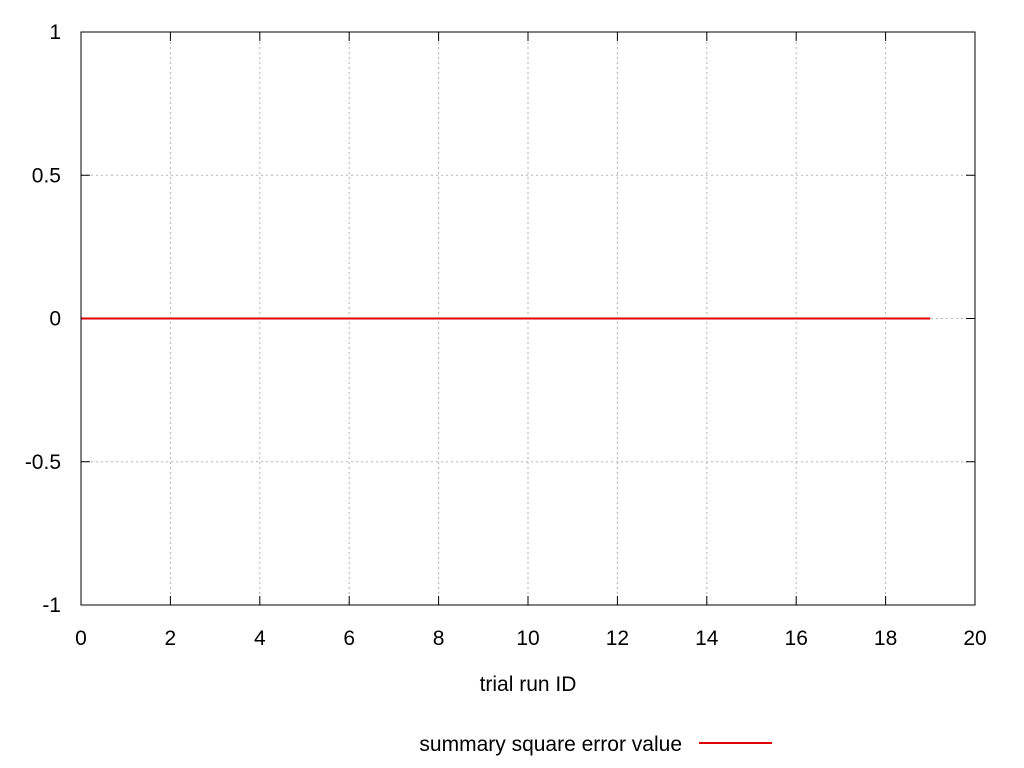 Image resolution: width=1024 pixels, height=768 pixels. I want to click on y-tick-label: -1, so click(51, 605).